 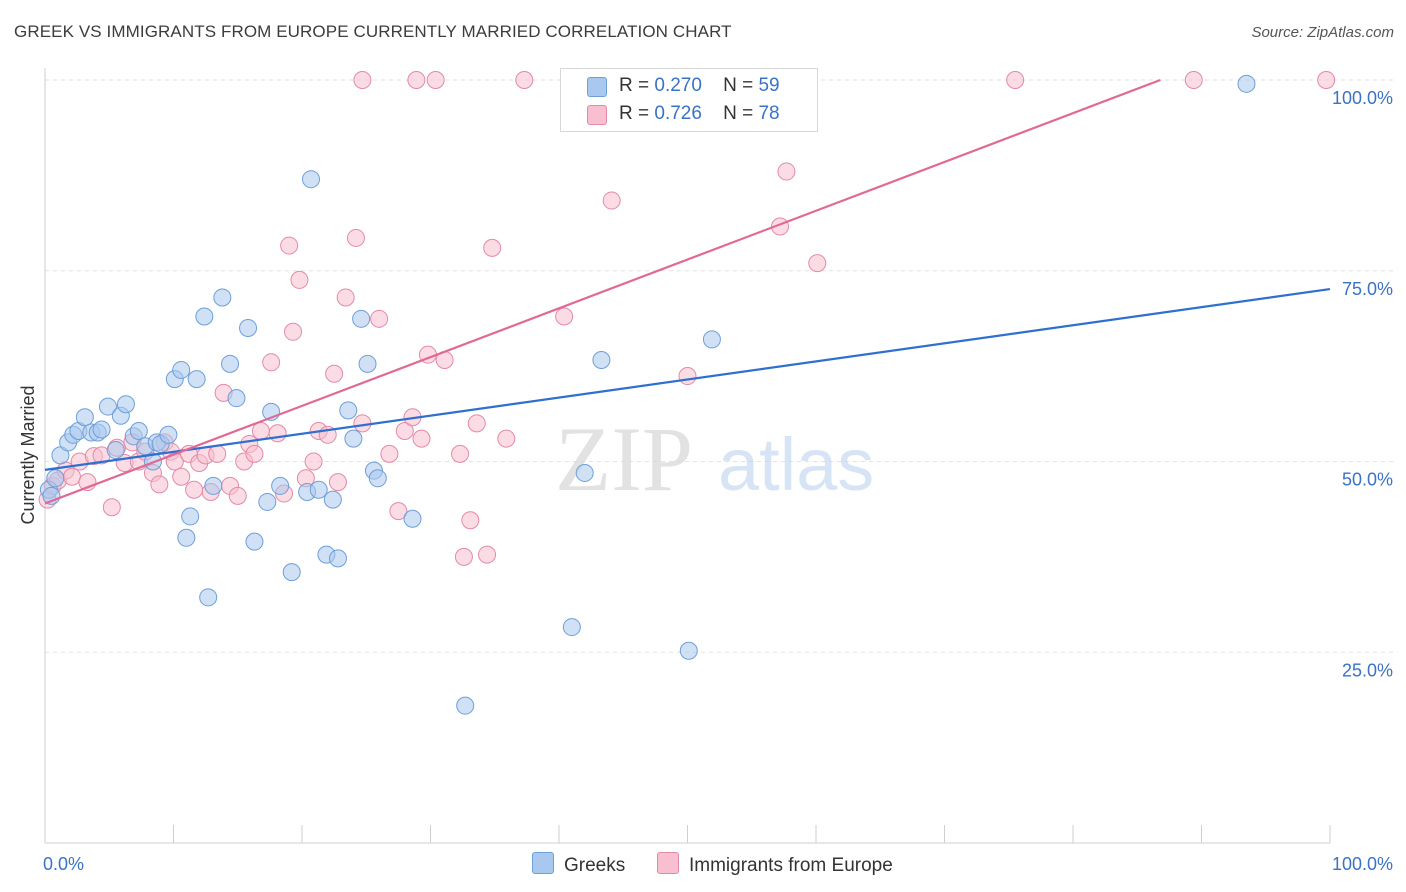 What do you see at coordinates (689, 100) in the screenshot?
I see `stats-legend: R = 0.270 N = 59 R = 0.726 N = 78` at bounding box center [689, 100].